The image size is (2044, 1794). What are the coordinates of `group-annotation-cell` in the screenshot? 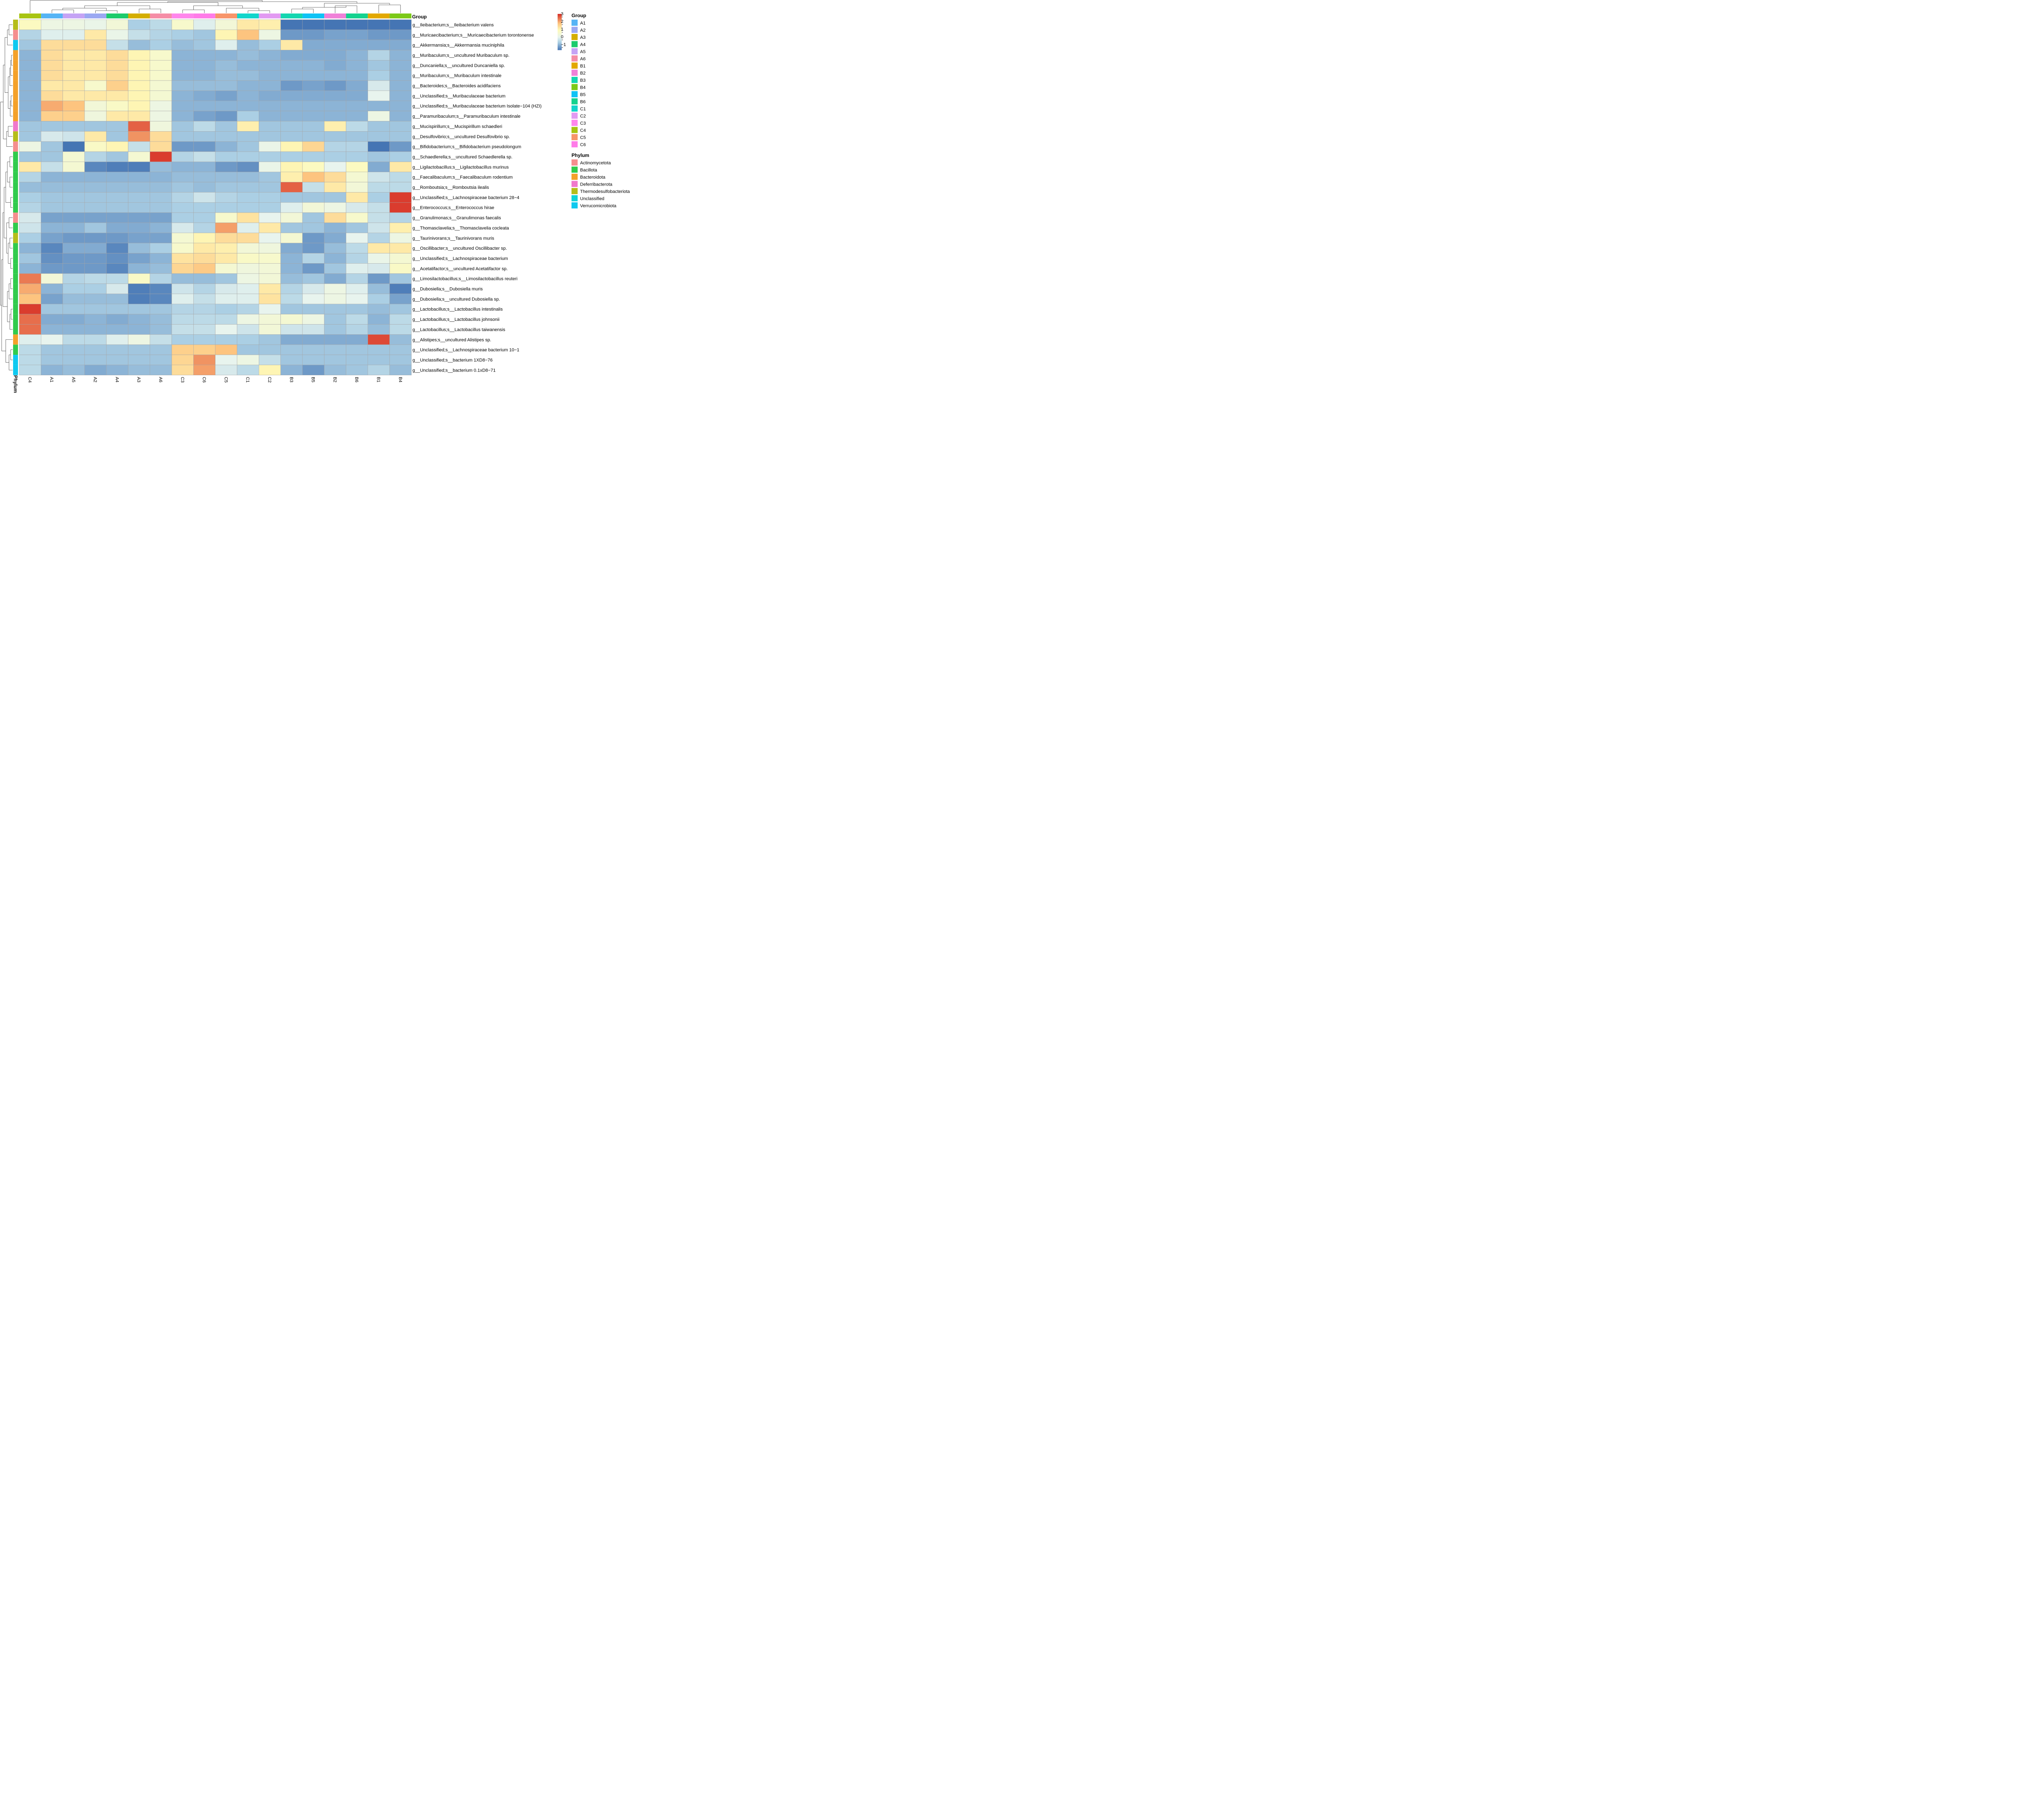 It's located at (270, 16).